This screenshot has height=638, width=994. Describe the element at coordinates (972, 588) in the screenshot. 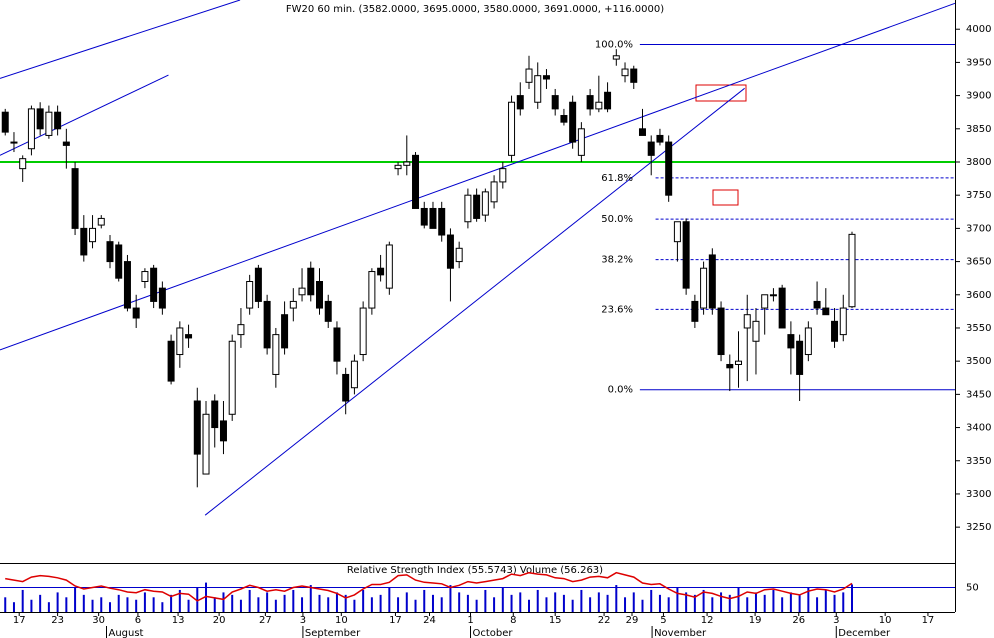

I see `y-tick-label: 50` at that location.